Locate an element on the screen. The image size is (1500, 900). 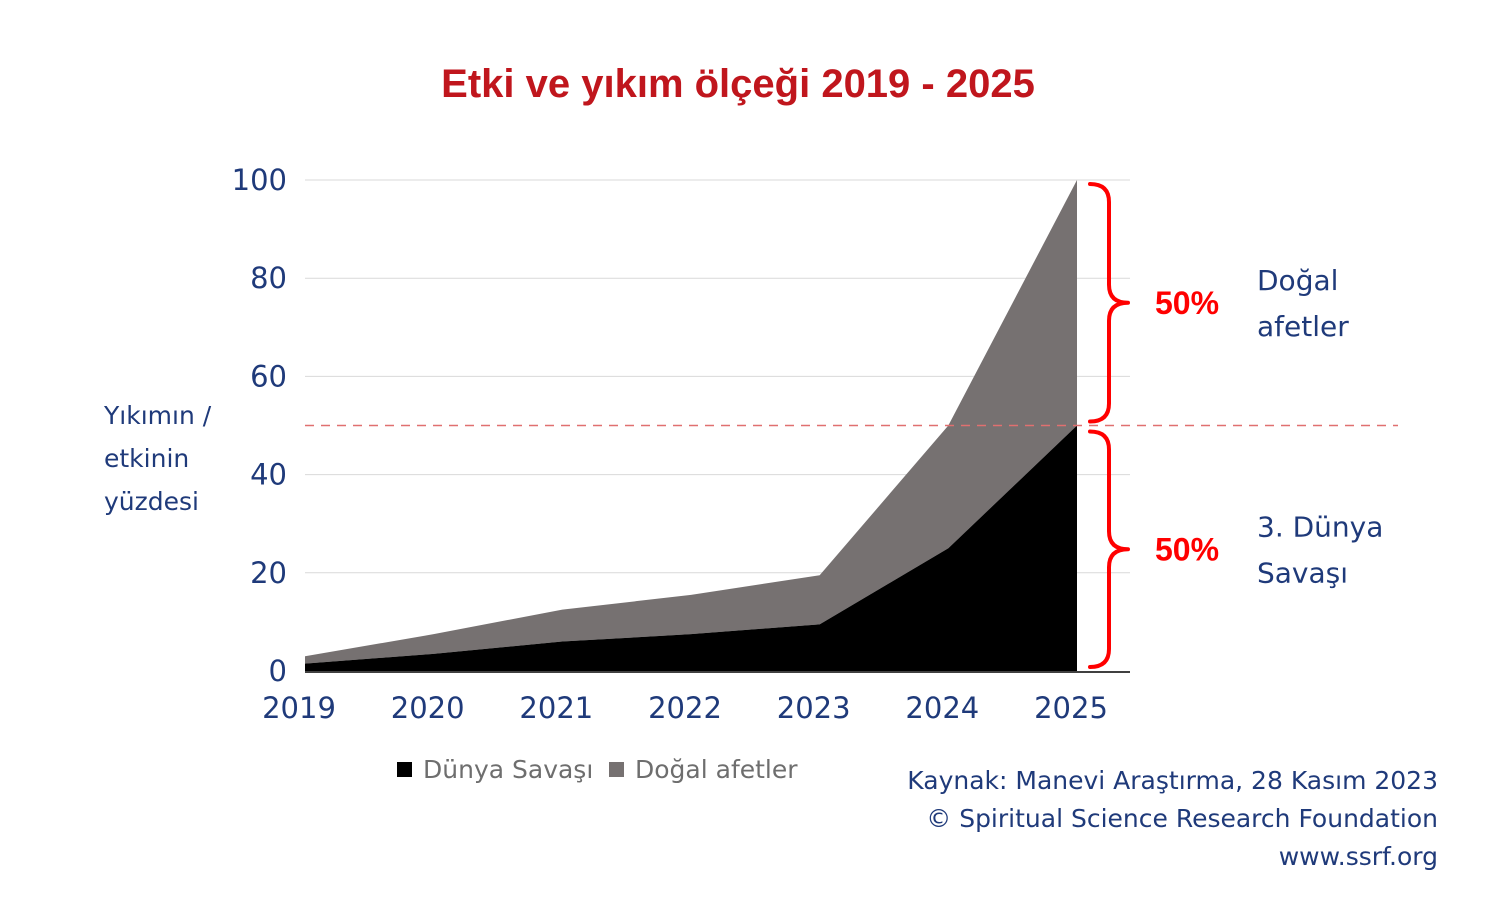
chart-title: Etki ve yıkım ölçeği 2019 - 2025 is located at coordinates (738, 84).